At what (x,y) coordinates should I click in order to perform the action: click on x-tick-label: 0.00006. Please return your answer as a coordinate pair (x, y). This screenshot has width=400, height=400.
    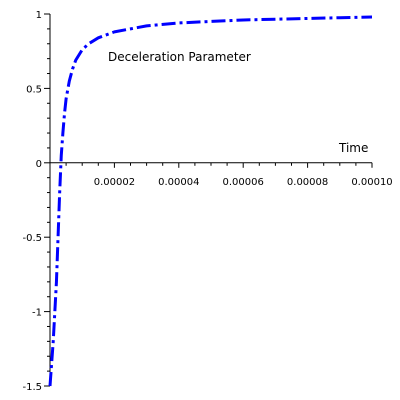
    Looking at the image, I should click on (243, 182).